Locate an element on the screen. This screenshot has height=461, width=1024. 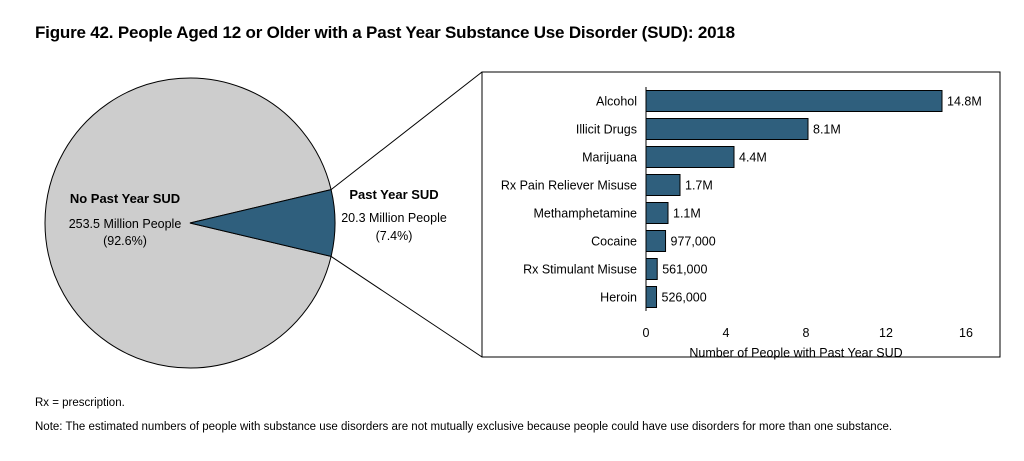
bar-data-label: 1.1M is located at coordinates (687, 214).